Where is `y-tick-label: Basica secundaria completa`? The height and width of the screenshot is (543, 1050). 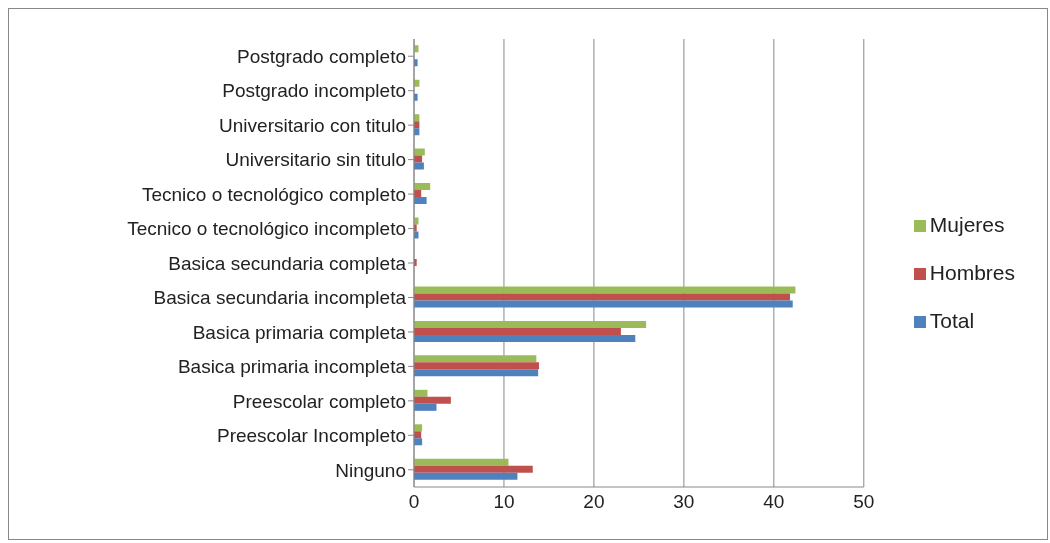
y-tick-label: Basica secundaria completa is located at coordinates (287, 263).